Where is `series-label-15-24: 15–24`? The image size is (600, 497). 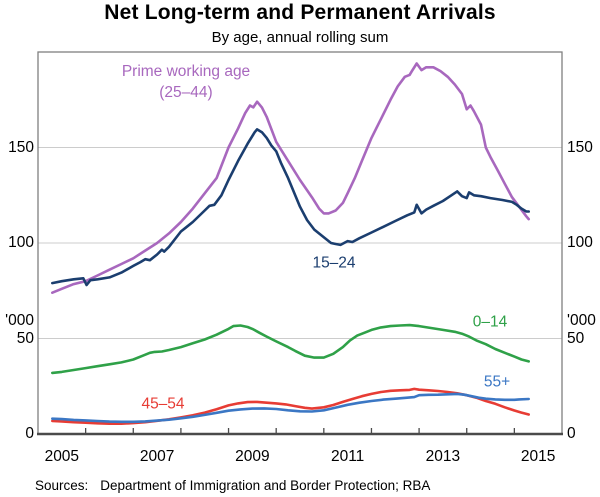
series-label-15-24: 15–24 is located at coordinates (333, 263).